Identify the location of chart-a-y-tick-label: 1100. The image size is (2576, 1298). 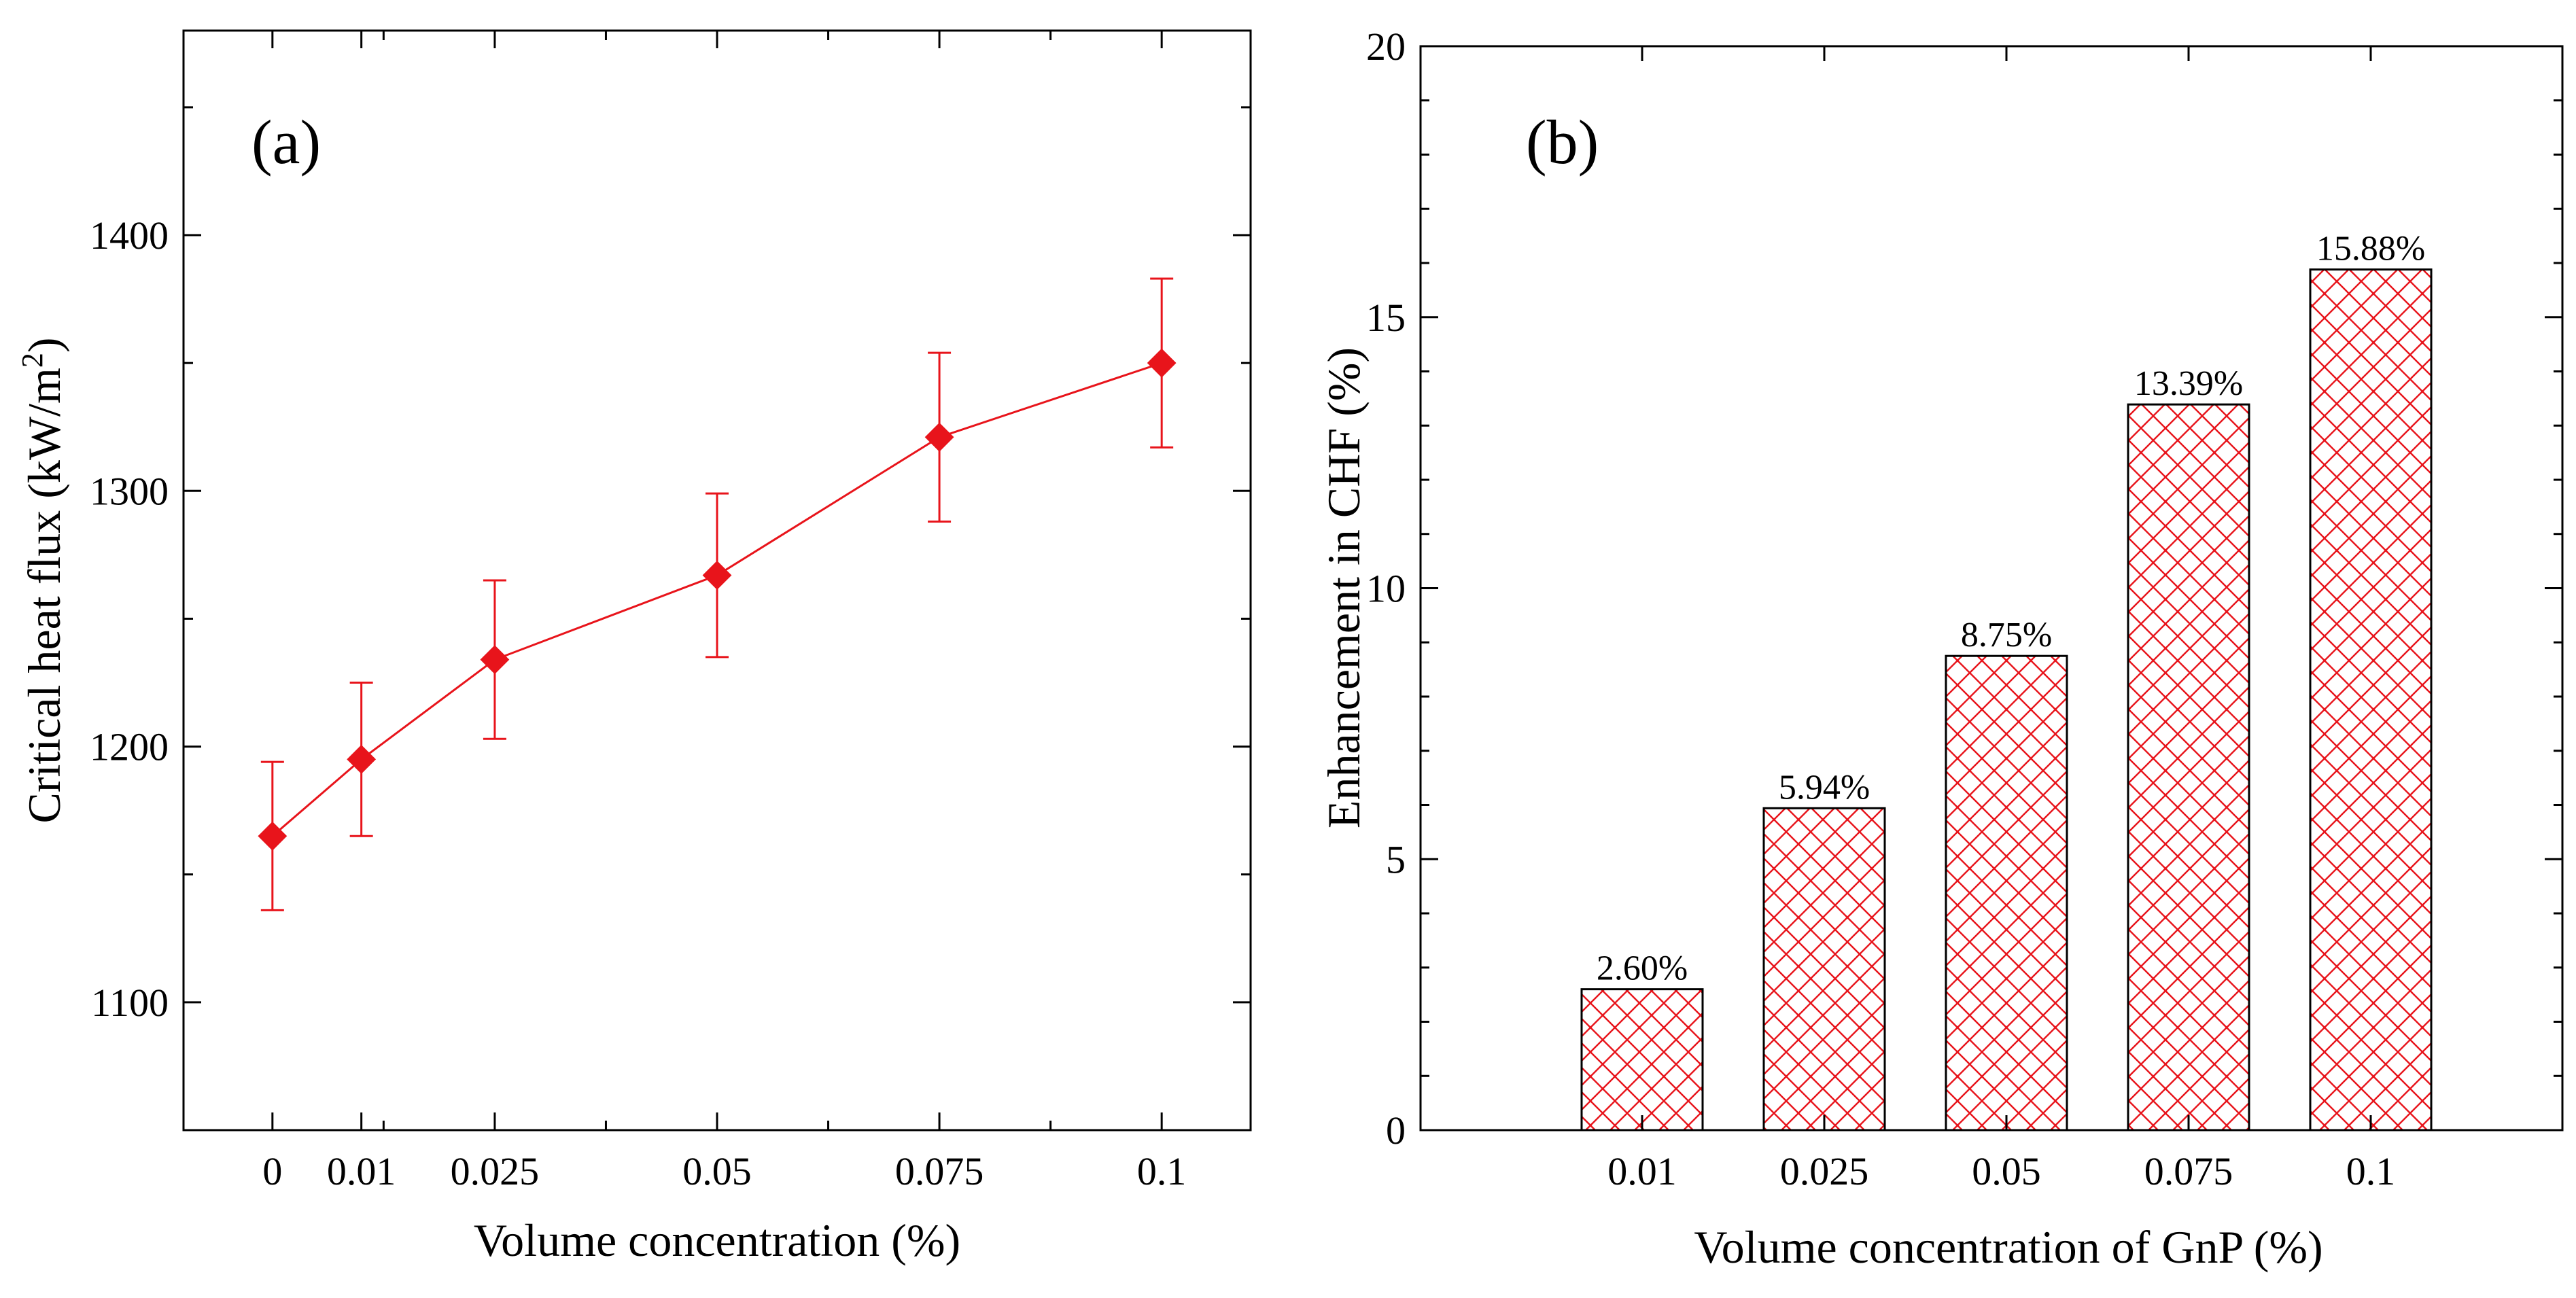
(130, 1003).